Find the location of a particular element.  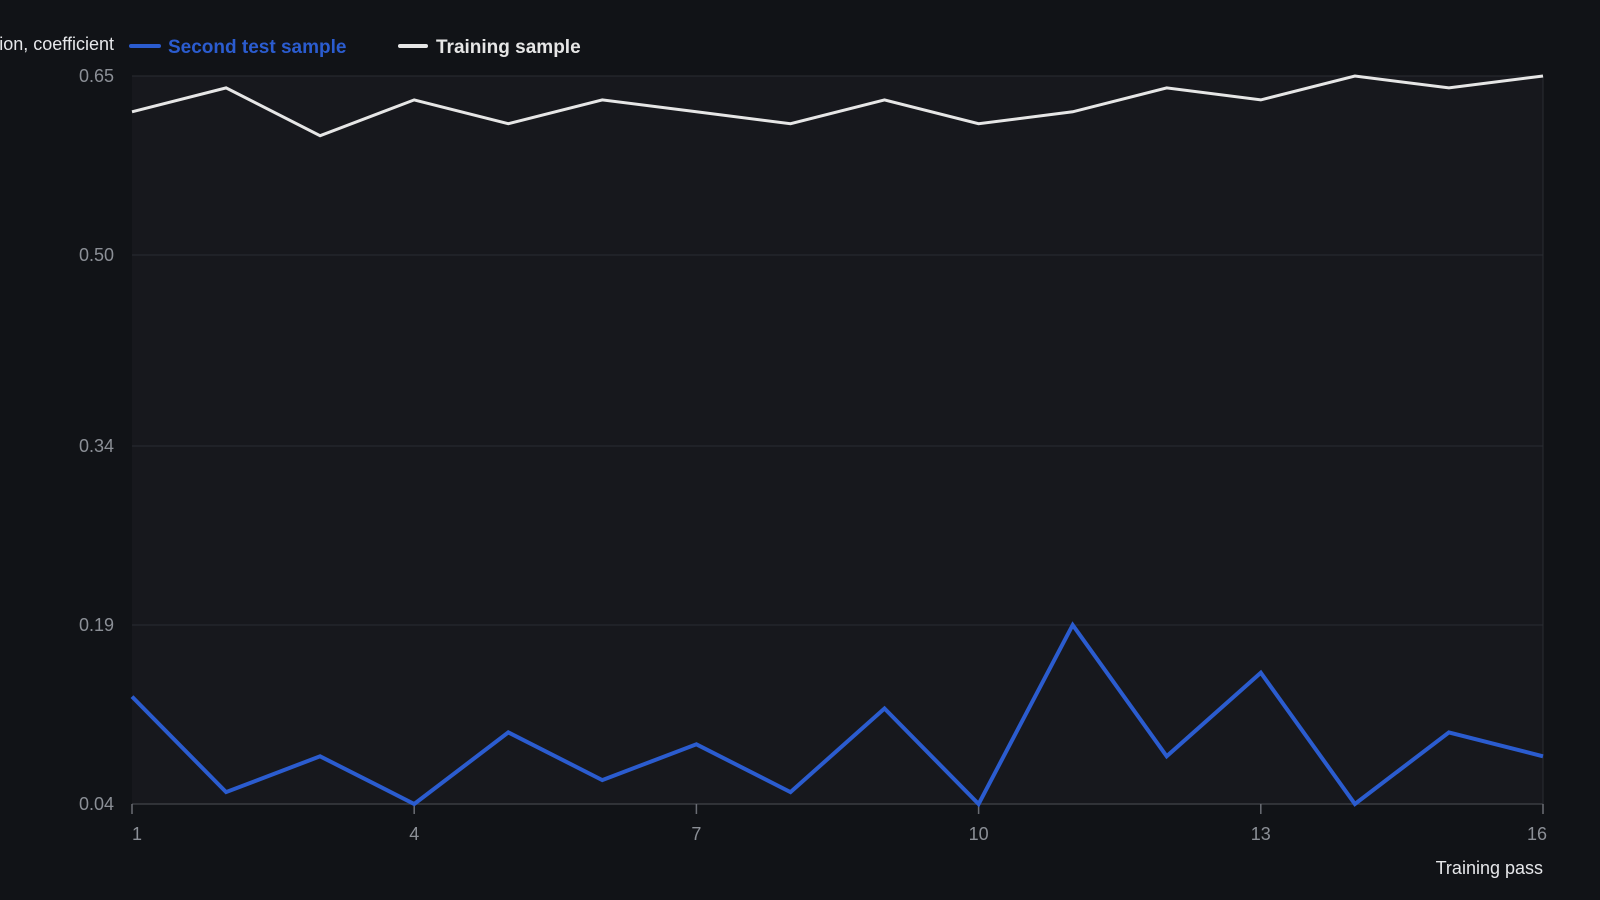

legend-label-second-test-sample: Second test sample is located at coordinates (257, 47).